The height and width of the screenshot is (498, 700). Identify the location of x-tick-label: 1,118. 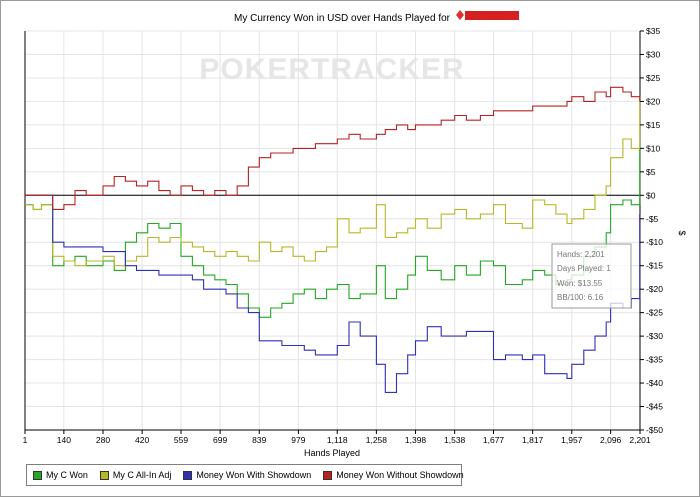
(337, 440).